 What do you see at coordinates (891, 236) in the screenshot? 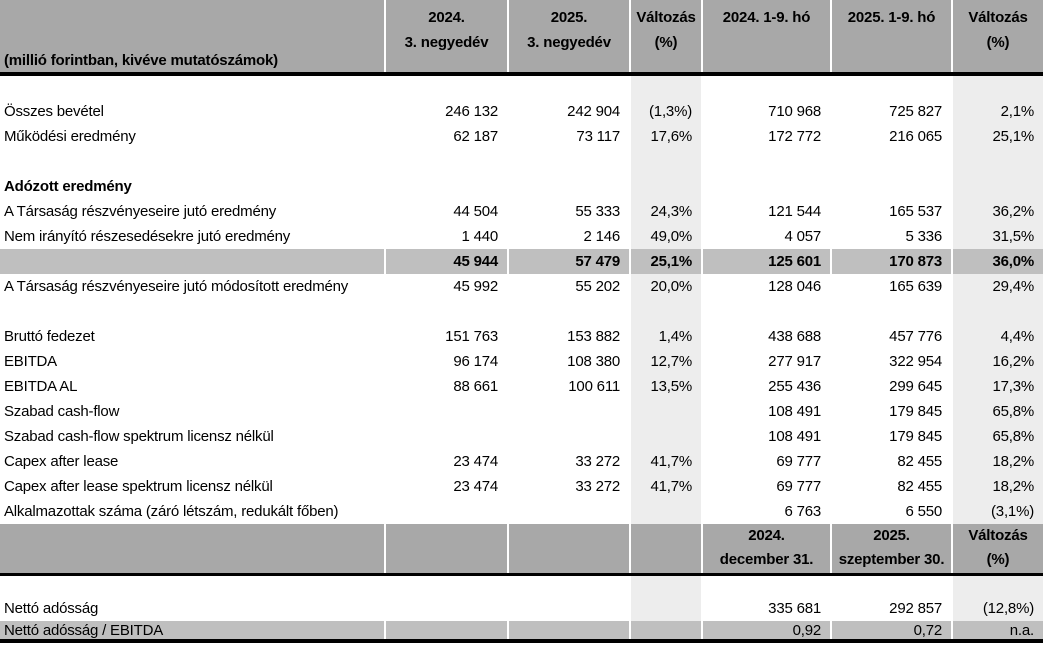
I see `value-cell: 5 336` at bounding box center [891, 236].